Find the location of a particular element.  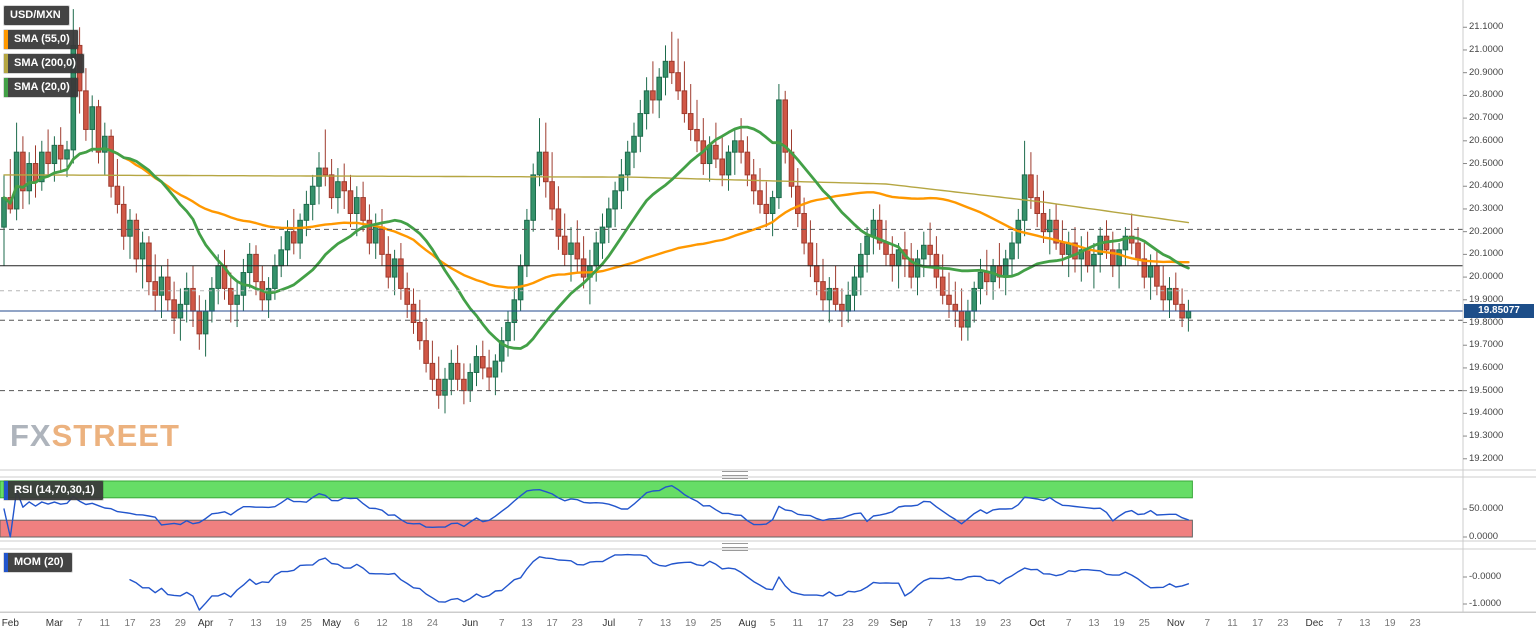

mom-legend: MOM (20) is located at coordinates (38, 562).